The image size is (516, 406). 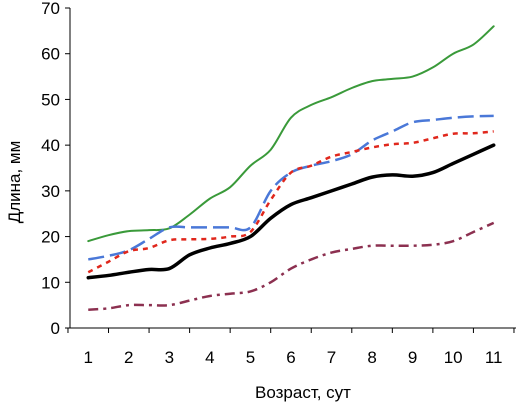 What do you see at coordinates (14, 182) in the screenshot?
I see `y-axis-title: Длина, мм` at bounding box center [14, 182].